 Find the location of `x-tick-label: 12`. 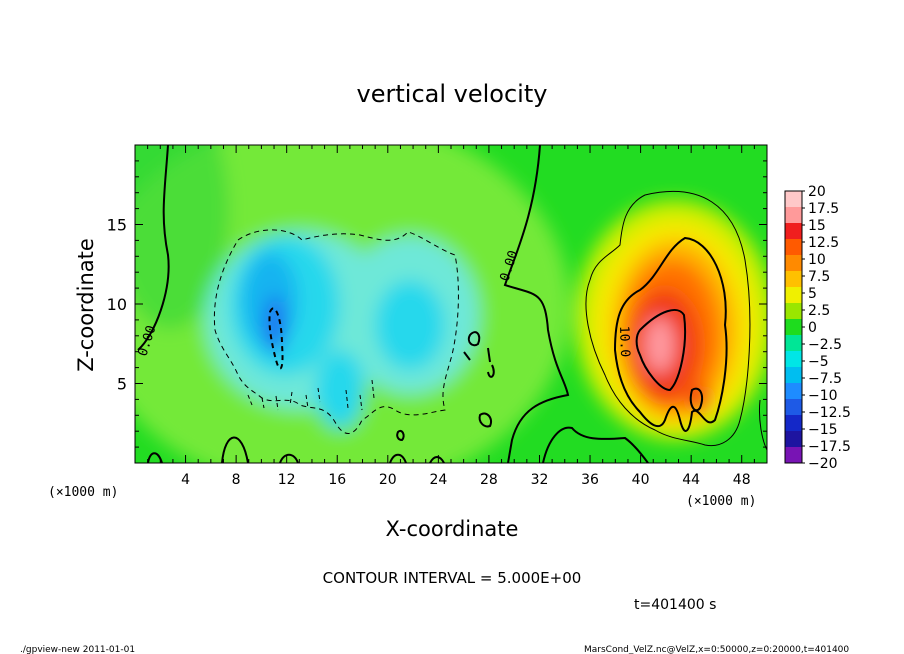

x-tick-label: 12 is located at coordinates (287, 480).